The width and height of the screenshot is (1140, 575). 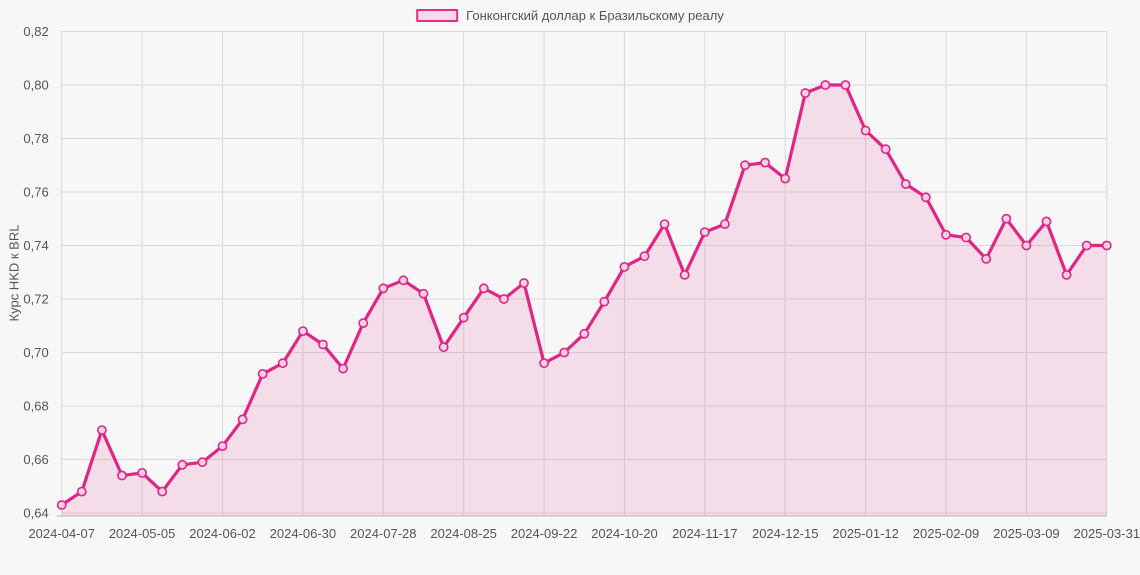 I want to click on y-tick-label: 0,70, so click(x=35, y=352).